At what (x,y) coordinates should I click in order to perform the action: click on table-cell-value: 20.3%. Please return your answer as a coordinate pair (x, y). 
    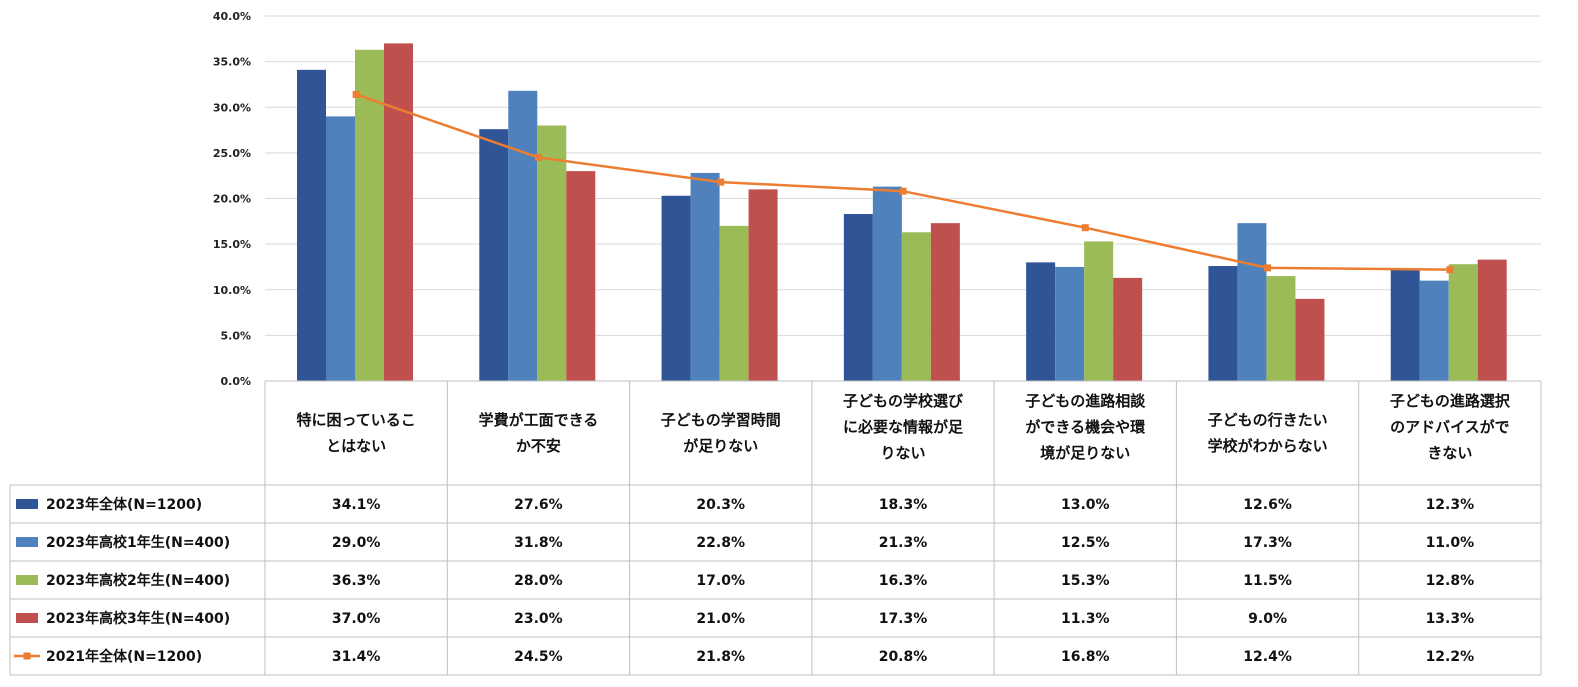
    Looking at the image, I should click on (720, 505).